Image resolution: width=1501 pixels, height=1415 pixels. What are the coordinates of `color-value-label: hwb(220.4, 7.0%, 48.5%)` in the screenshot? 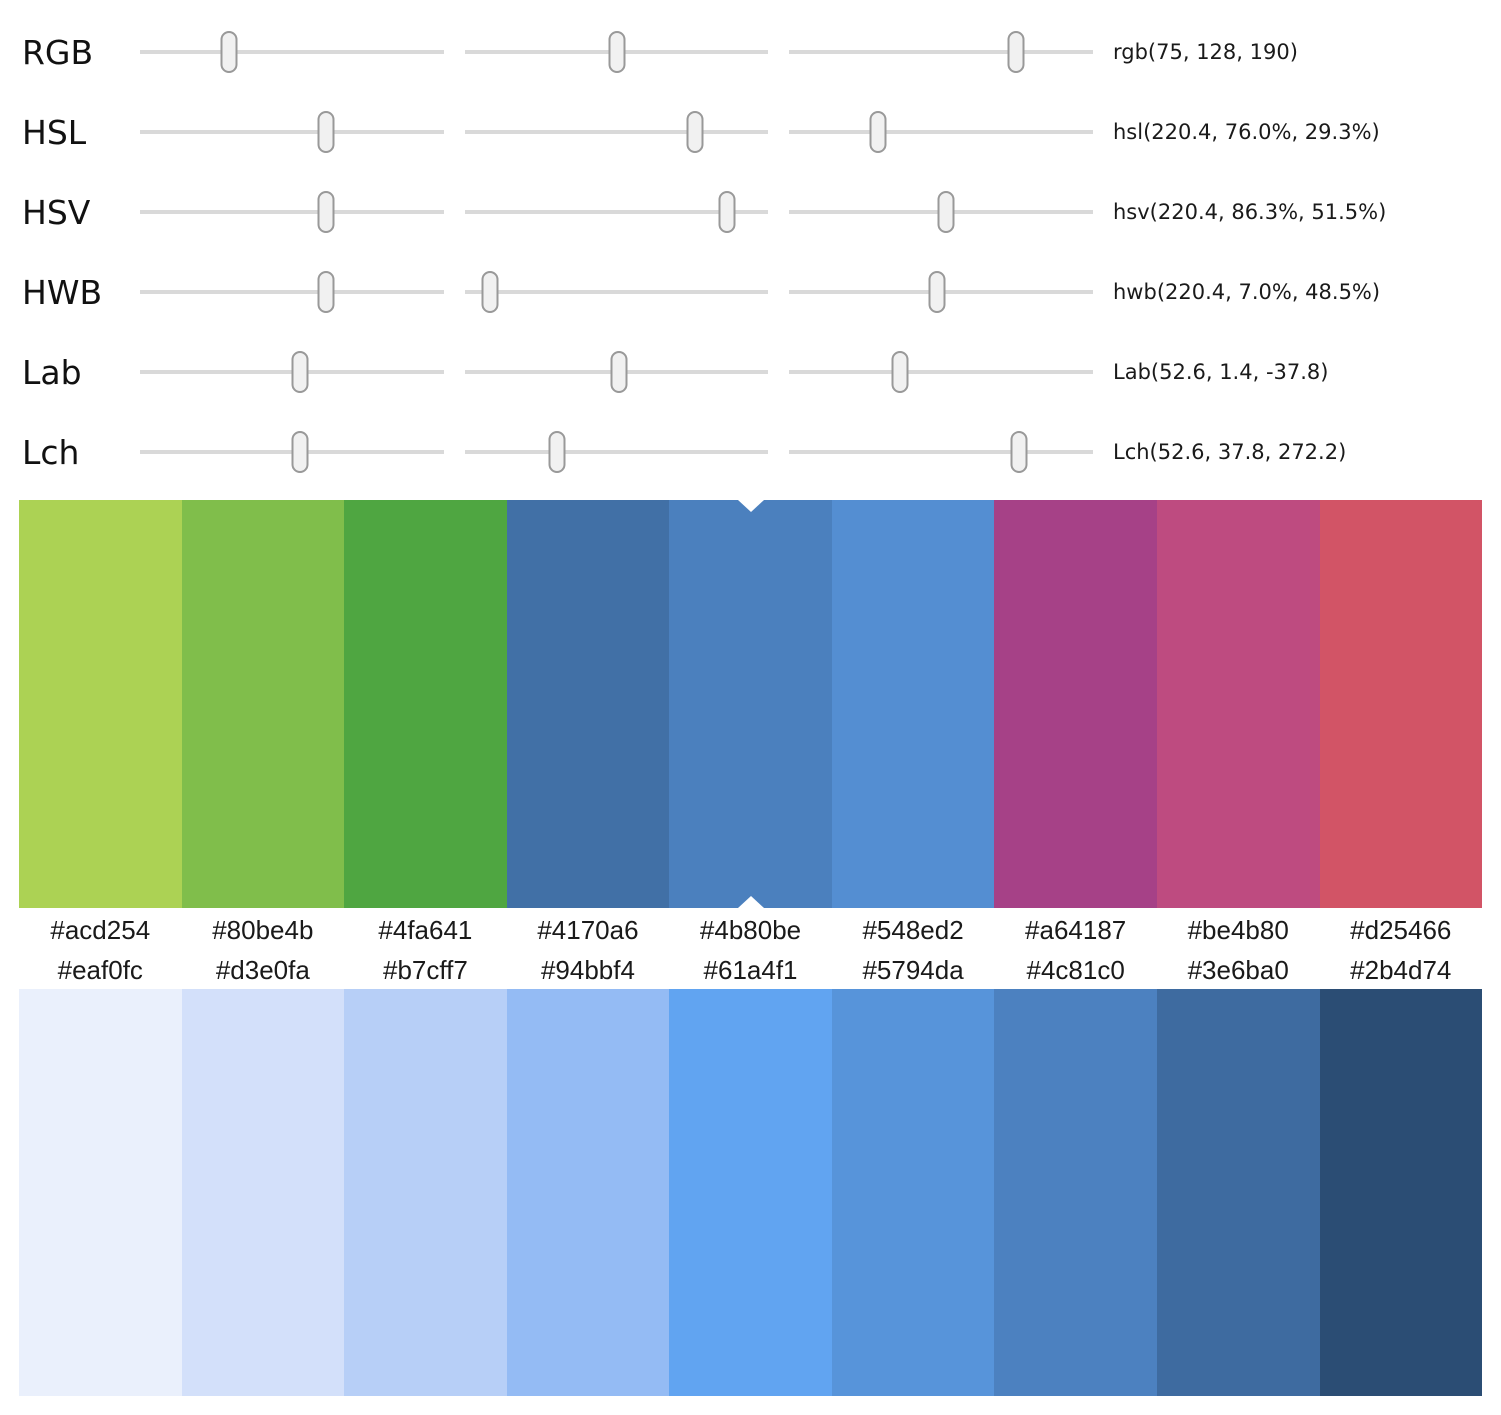 It's located at (1247, 292).